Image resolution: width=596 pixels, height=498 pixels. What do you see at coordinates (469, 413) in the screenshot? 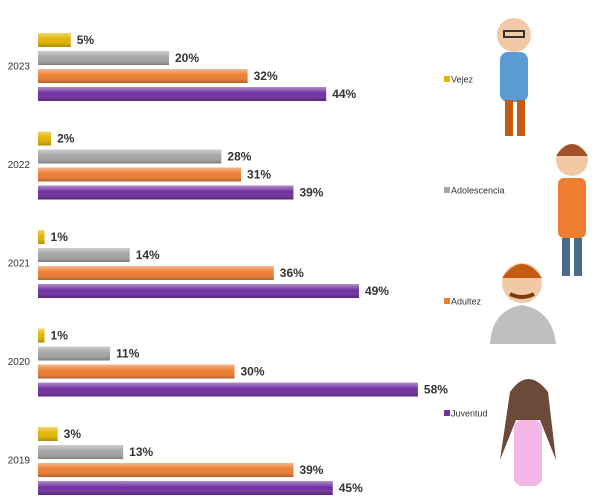
I see `legend-label: Juventud` at bounding box center [469, 413].